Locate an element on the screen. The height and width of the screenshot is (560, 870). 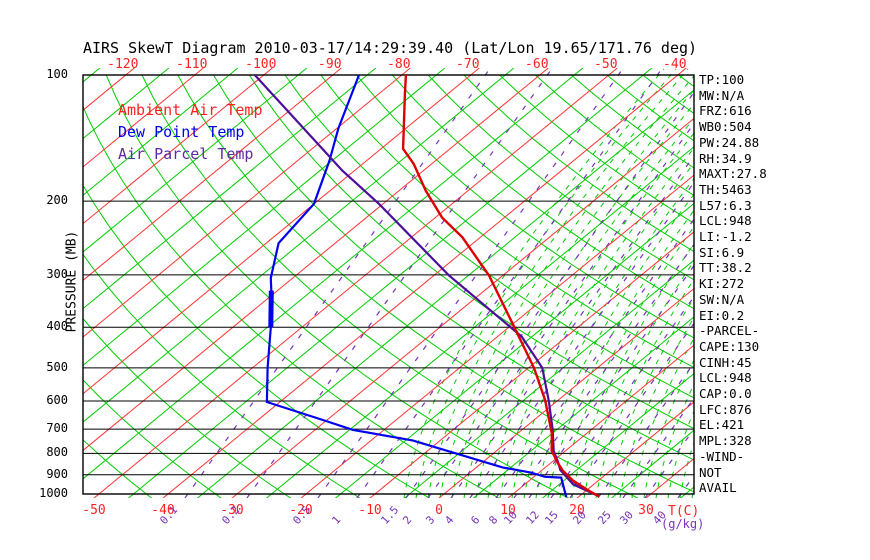
panel-line-23: MPL:328 is located at coordinates (725, 441).